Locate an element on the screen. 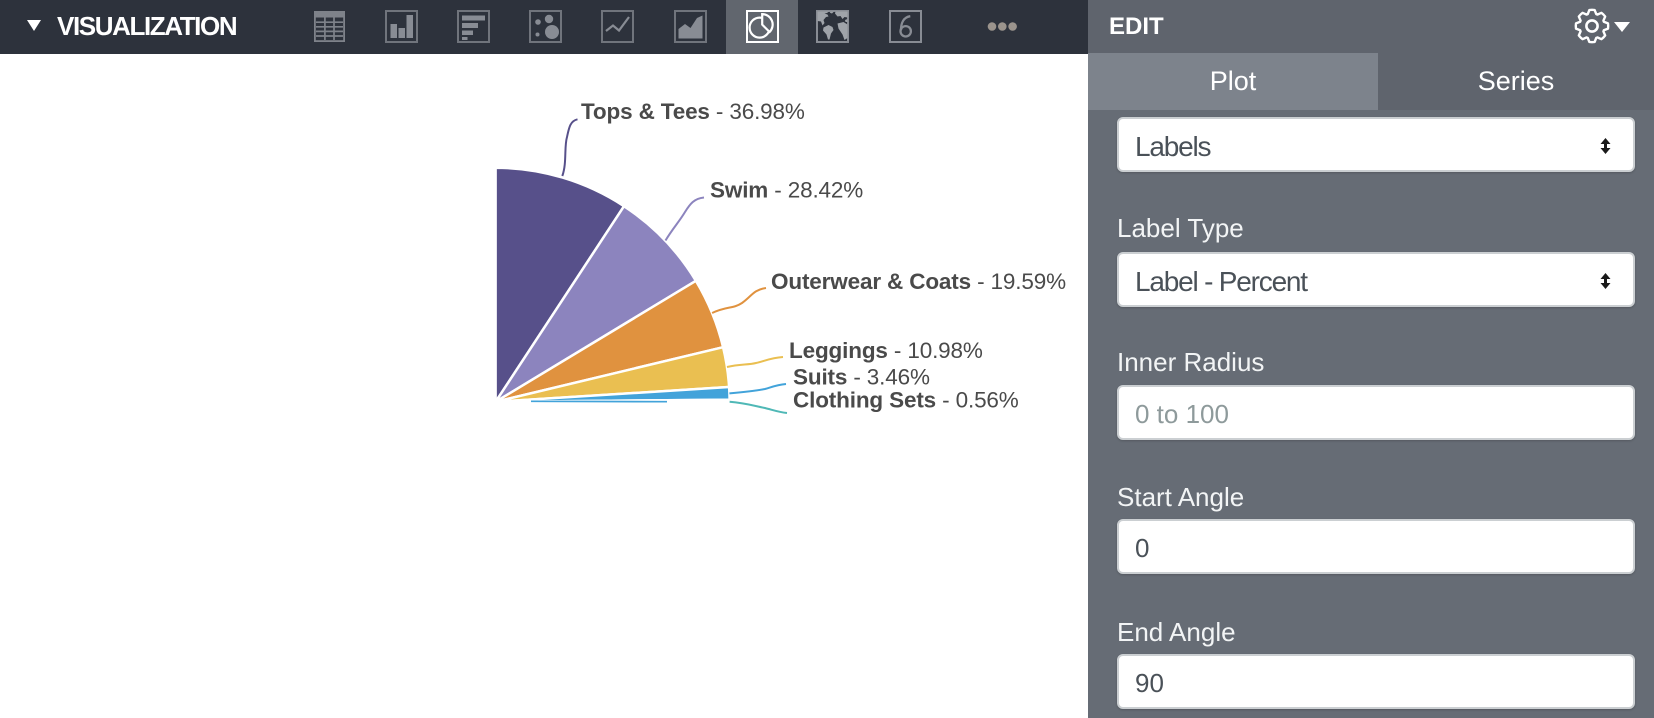  svg-text: Swim - 28.42% is located at coordinates (786, 190).